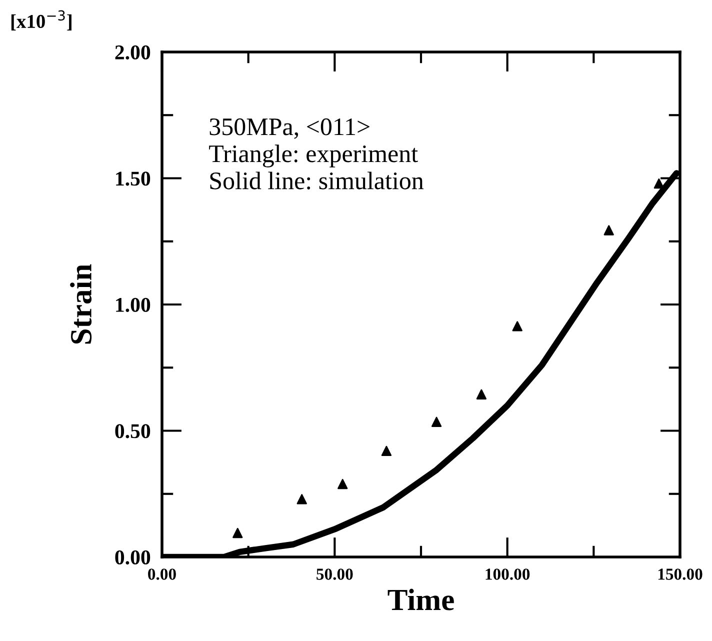  Describe the element at coordinates (132, 557) in the screenshot. I see `y-tick-label: 0.00` at that location.